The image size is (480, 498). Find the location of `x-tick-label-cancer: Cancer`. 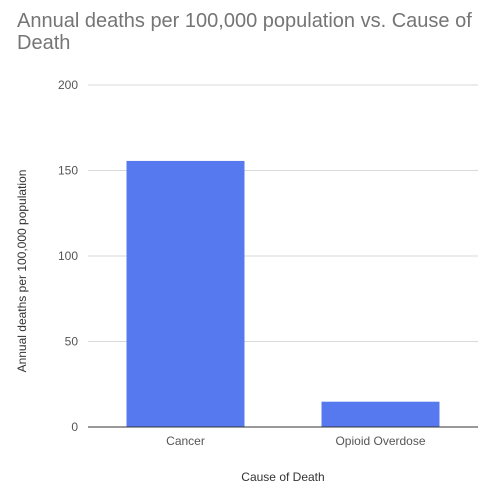

x-tick-label-cancer: Cancer is located at coordinates (185, 441).